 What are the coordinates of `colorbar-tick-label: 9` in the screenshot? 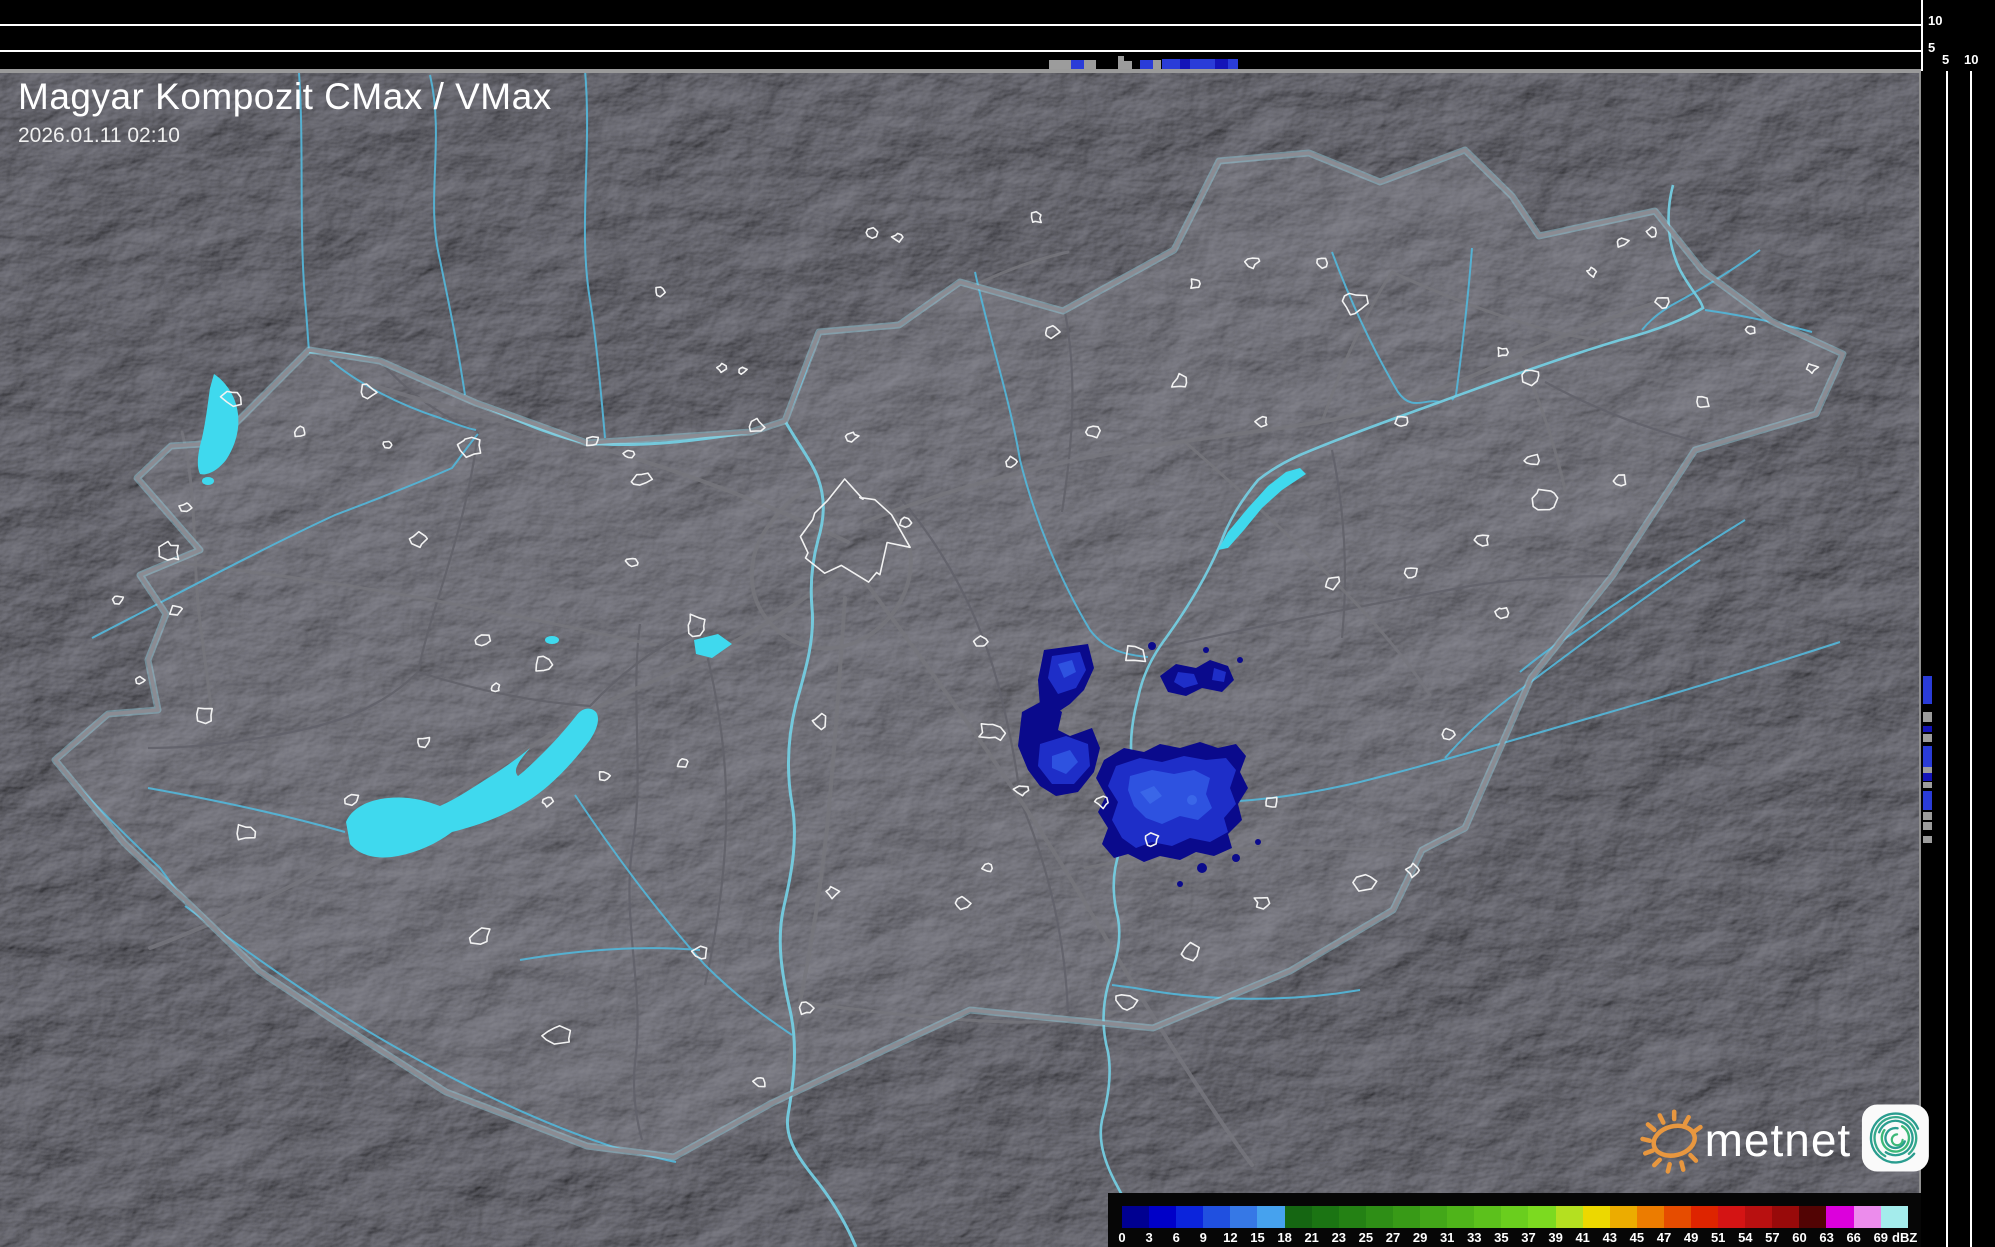 It's located at (1203, 1237).